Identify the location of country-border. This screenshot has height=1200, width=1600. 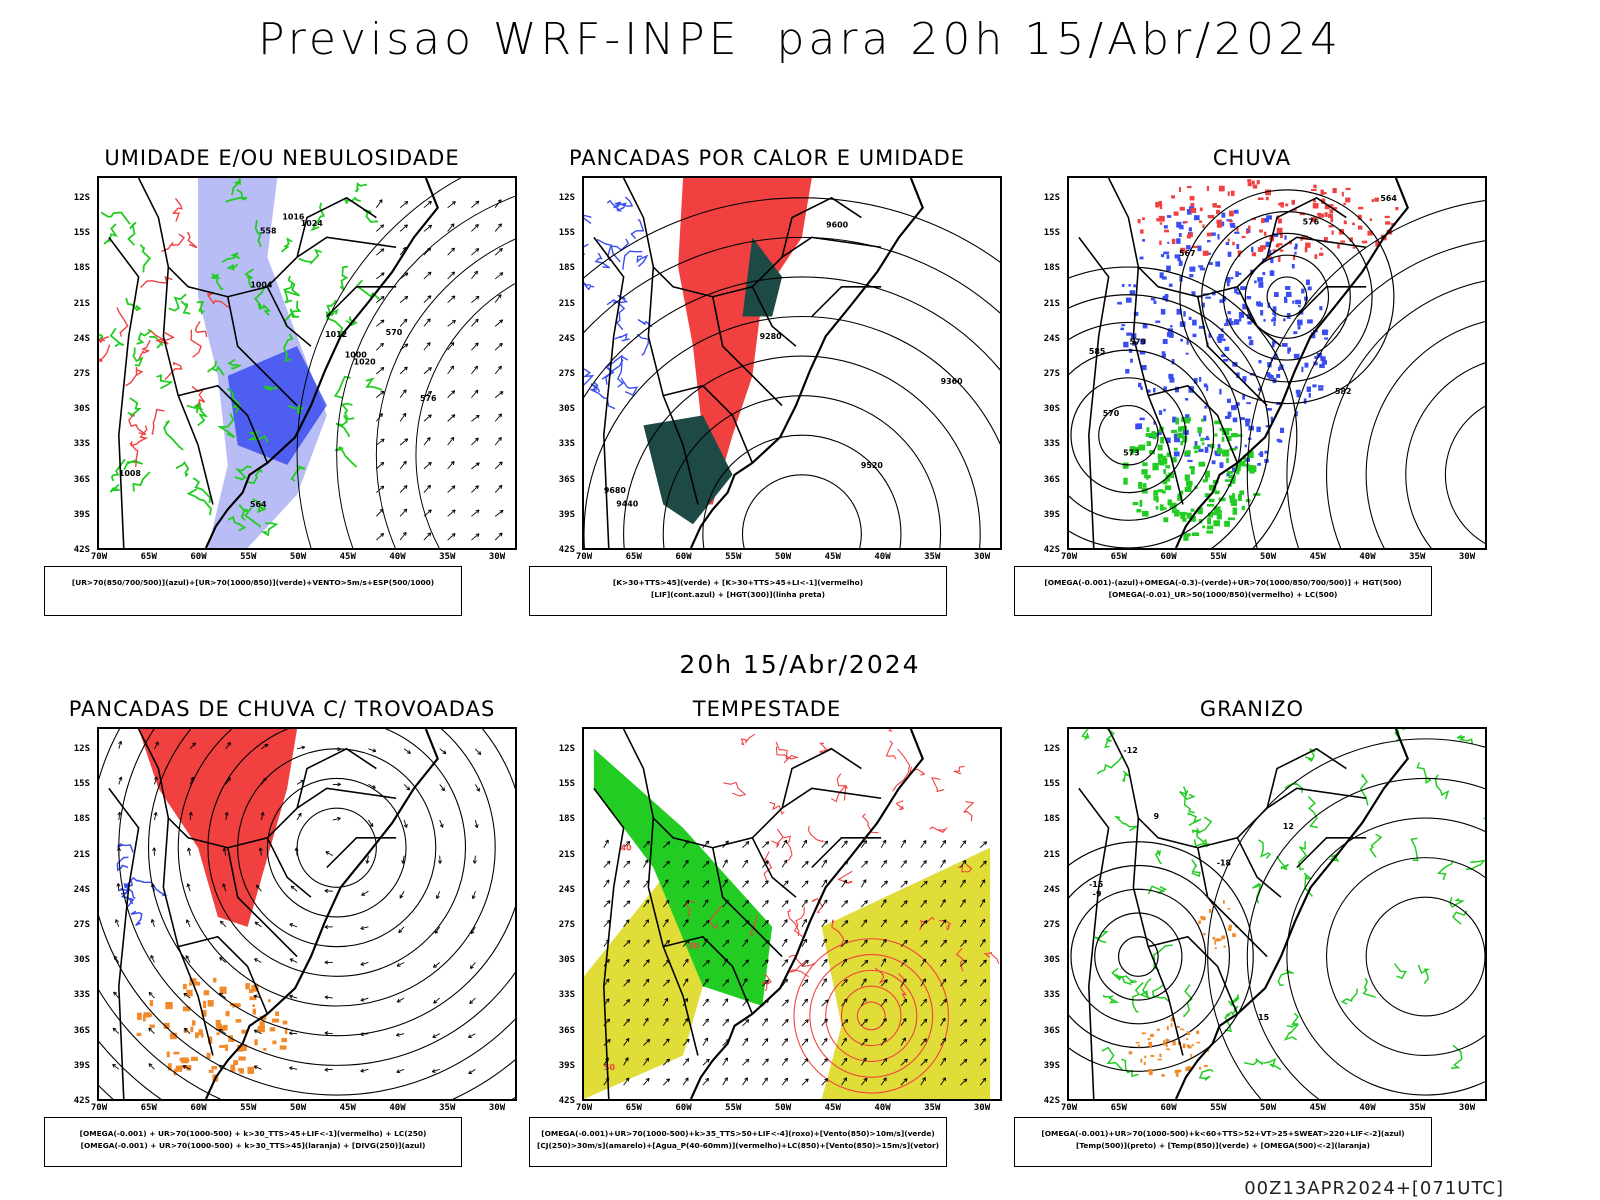
(1232, 351).